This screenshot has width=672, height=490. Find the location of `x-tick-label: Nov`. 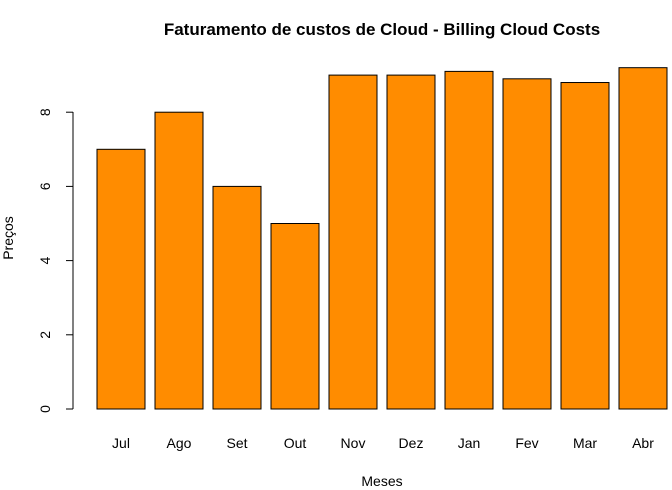

x-tick-label: Nov is located at coordinates (353, 443).